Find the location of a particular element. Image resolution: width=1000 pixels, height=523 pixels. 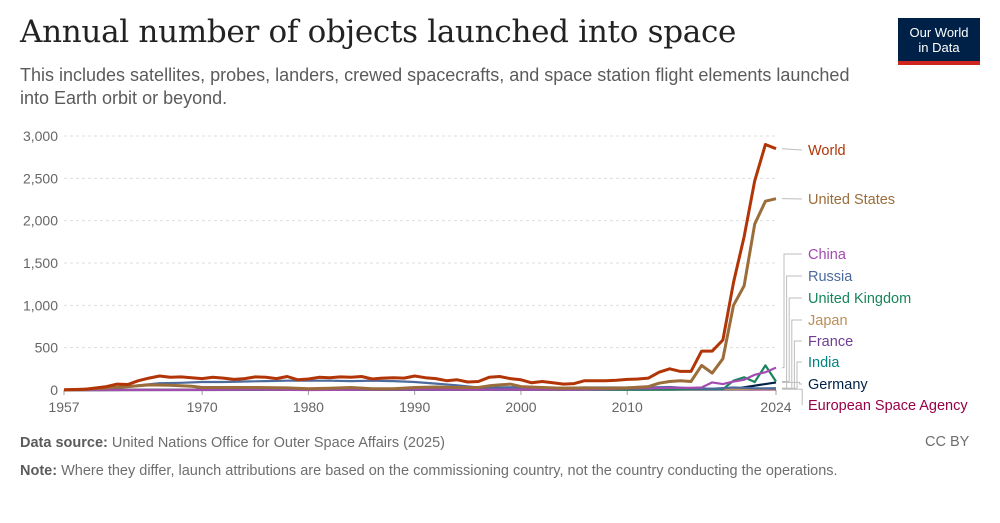

series-label-india: India is located at coordinates (824, 363).